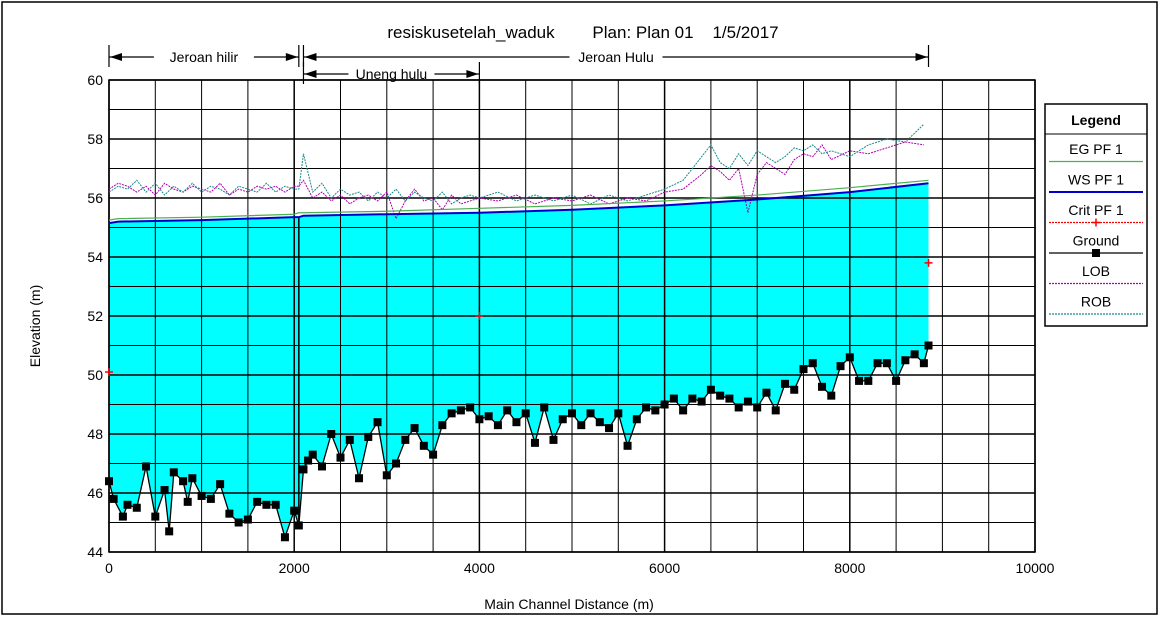 Image resolution: width=1159 pixels, height=621 pixels. What do you see at coordinates (516, 180) in the screenshot?
I see `series-line-lob` at bounding box center [516, 180].